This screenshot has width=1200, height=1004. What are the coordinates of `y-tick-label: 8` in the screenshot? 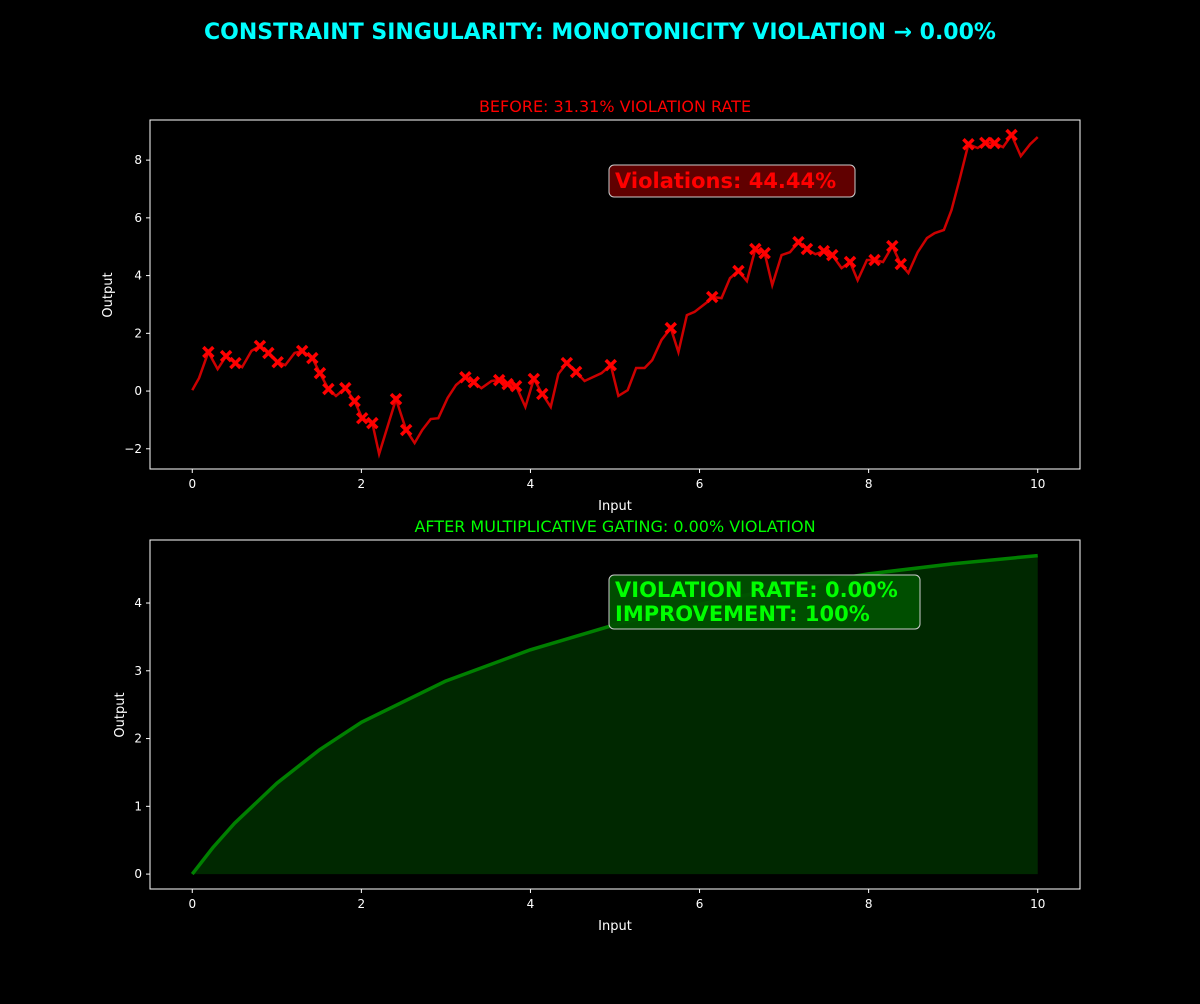 It's located at (138, 160).